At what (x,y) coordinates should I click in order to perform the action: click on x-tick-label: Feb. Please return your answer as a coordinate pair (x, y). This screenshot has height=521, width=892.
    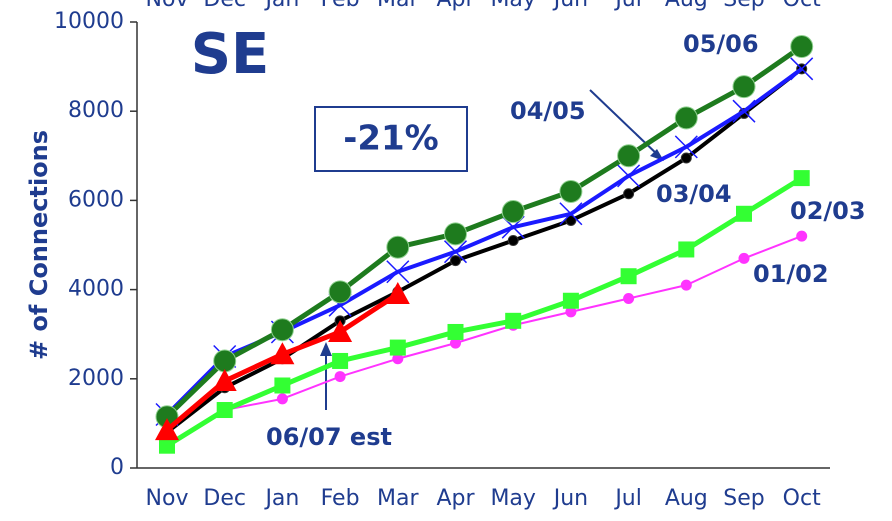
    Looking at the image, I should click on (340, 498).